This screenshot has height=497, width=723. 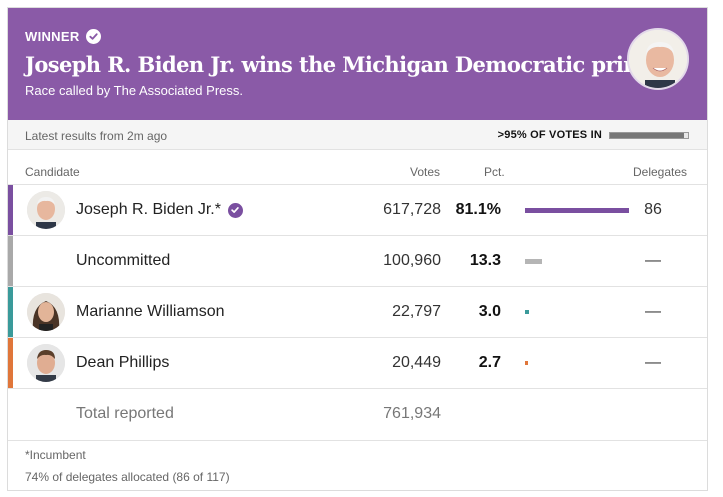 What do you see at coordinates (416, 362) in the screenshot?
I see `candidate-votes: 20,449` at bounding box center [416, 362].